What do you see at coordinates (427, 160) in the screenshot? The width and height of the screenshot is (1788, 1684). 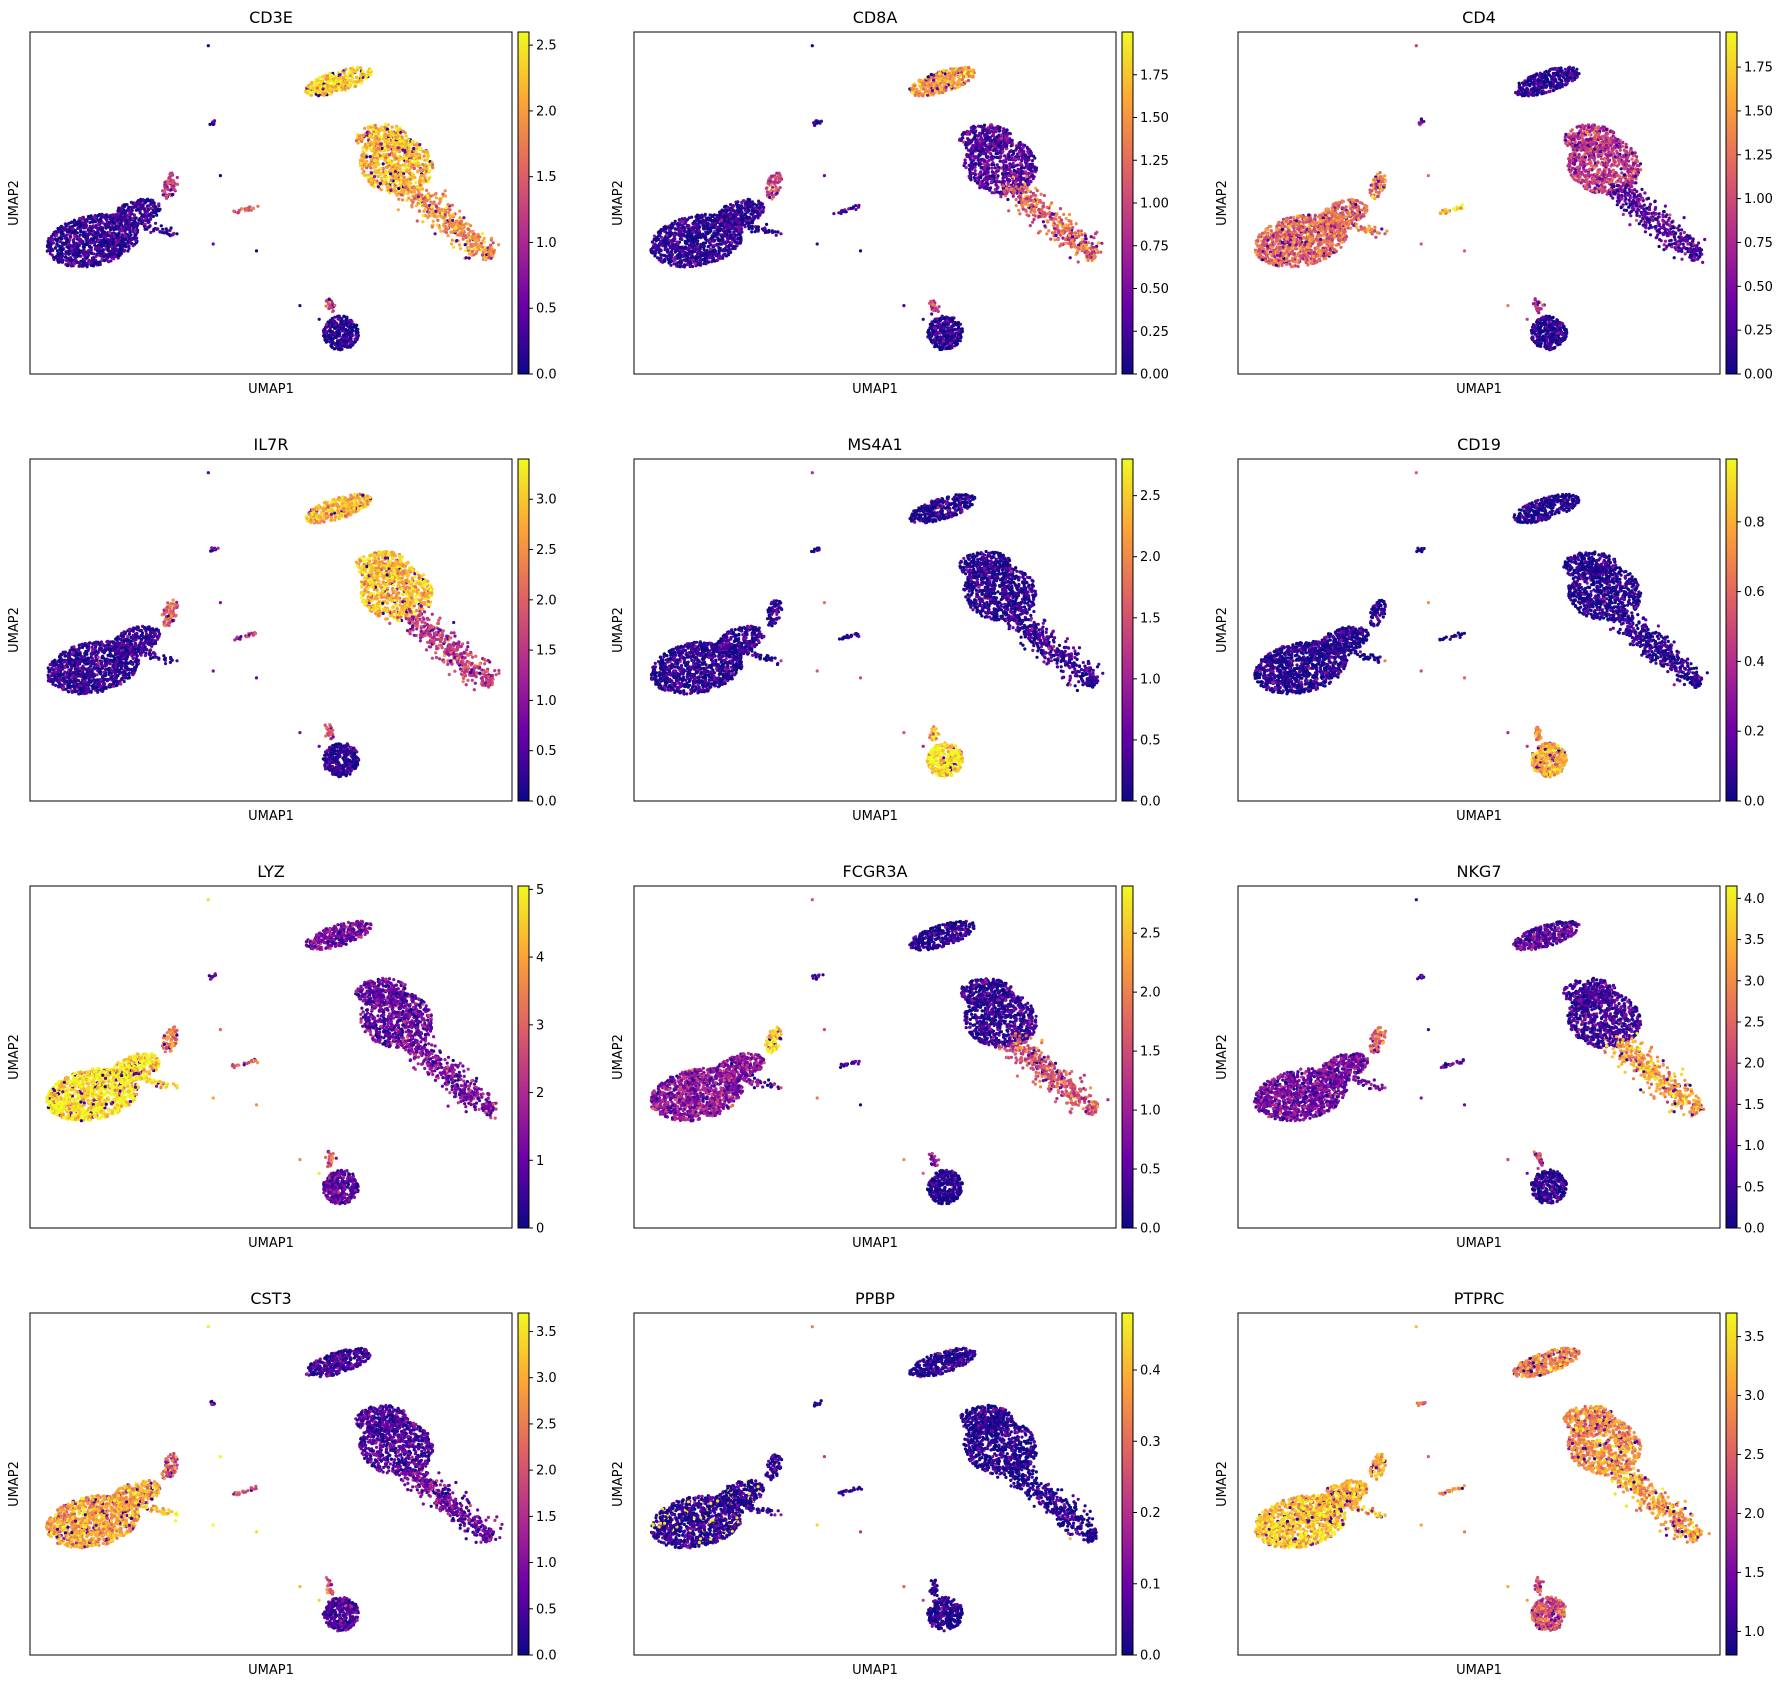 I see `cell-point-1922` at bounding box center [427, 160].